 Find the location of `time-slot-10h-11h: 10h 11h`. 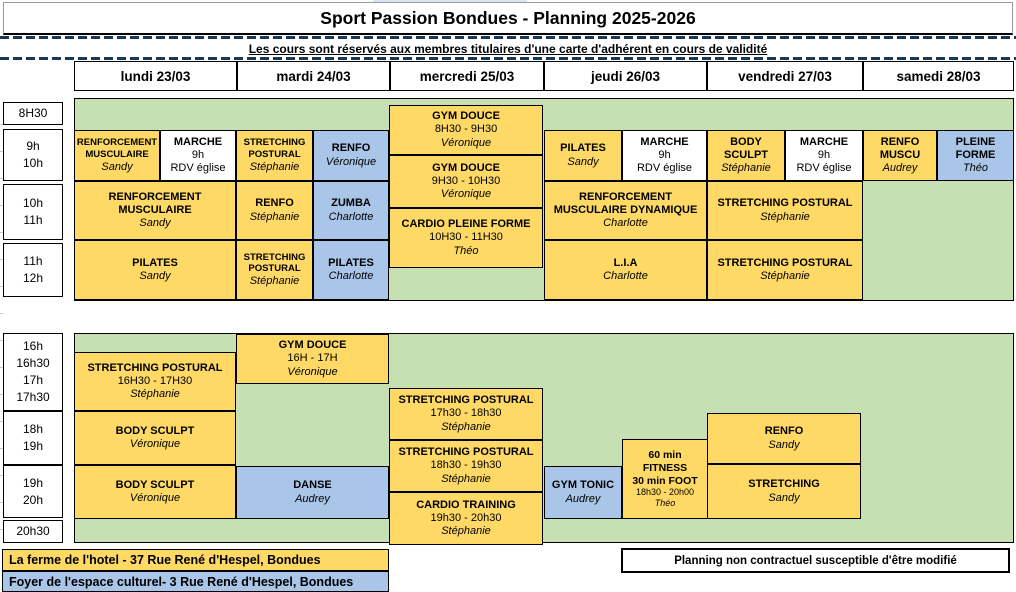

time-slot-10h-11h: 10h 11h is located at coordinates (33, 212).